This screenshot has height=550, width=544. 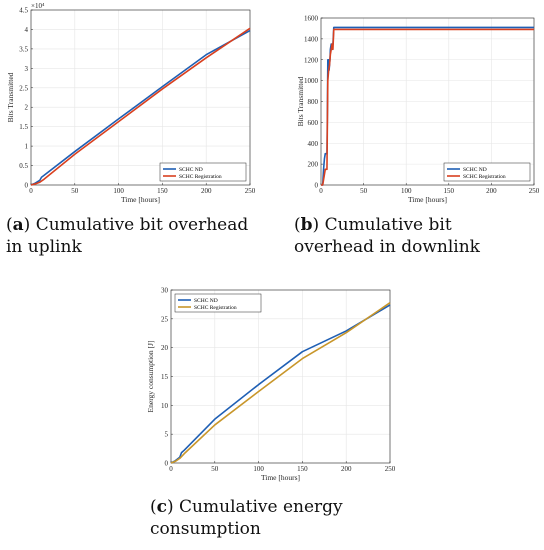 What do you see at coordinates (167, 435) in the screenshot?
I see `y-tick-label: 5` at bounding box center [167, 435].